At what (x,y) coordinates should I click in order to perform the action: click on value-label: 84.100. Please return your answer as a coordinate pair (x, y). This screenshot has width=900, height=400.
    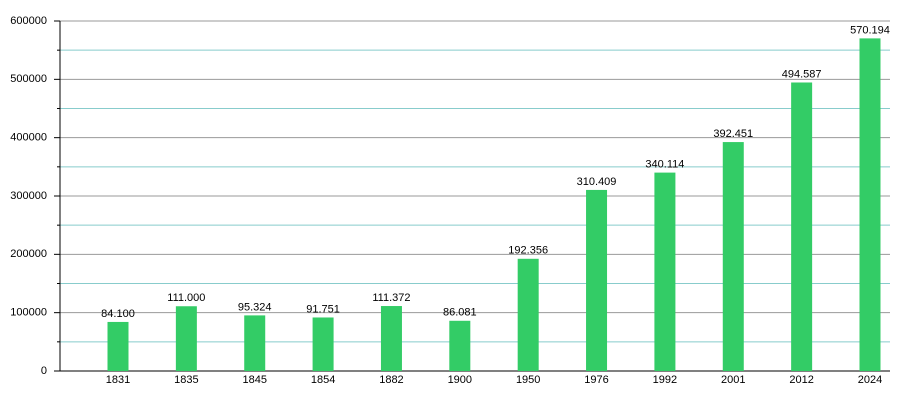
    Looking at the image, I should click on (118, 314).